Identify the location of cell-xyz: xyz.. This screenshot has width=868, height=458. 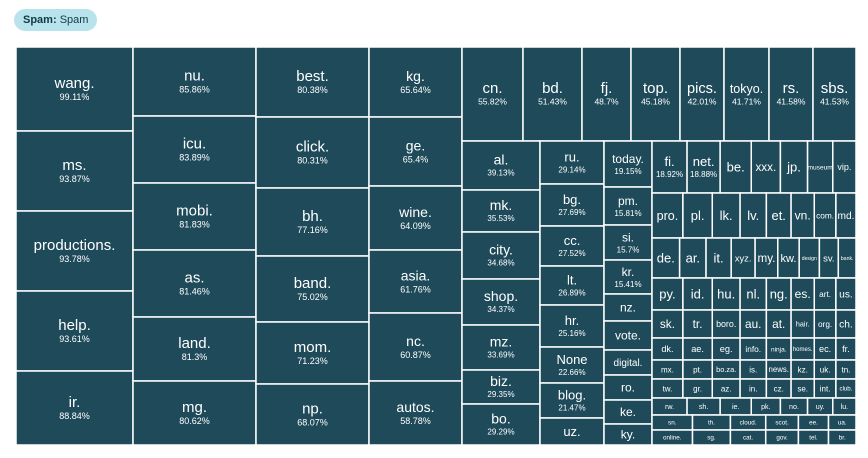
(743, 258).